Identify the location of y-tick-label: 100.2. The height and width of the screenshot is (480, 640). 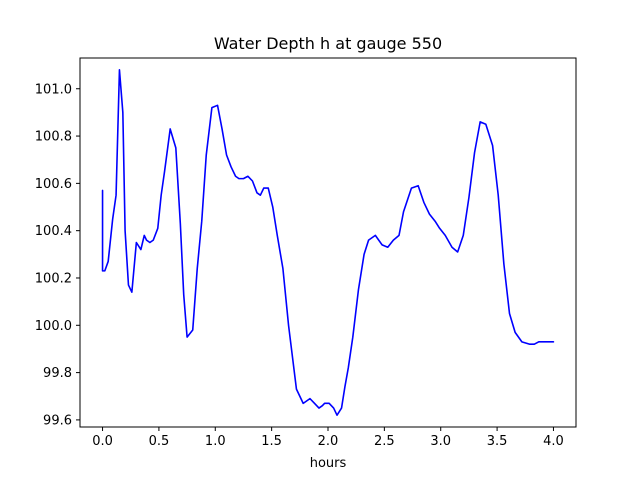
(53, 278).